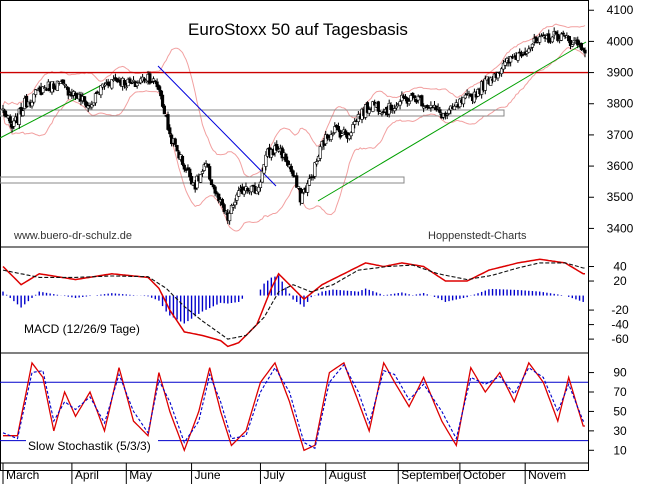  I want to click on macd-tick-label: -40, so click(620, 325).